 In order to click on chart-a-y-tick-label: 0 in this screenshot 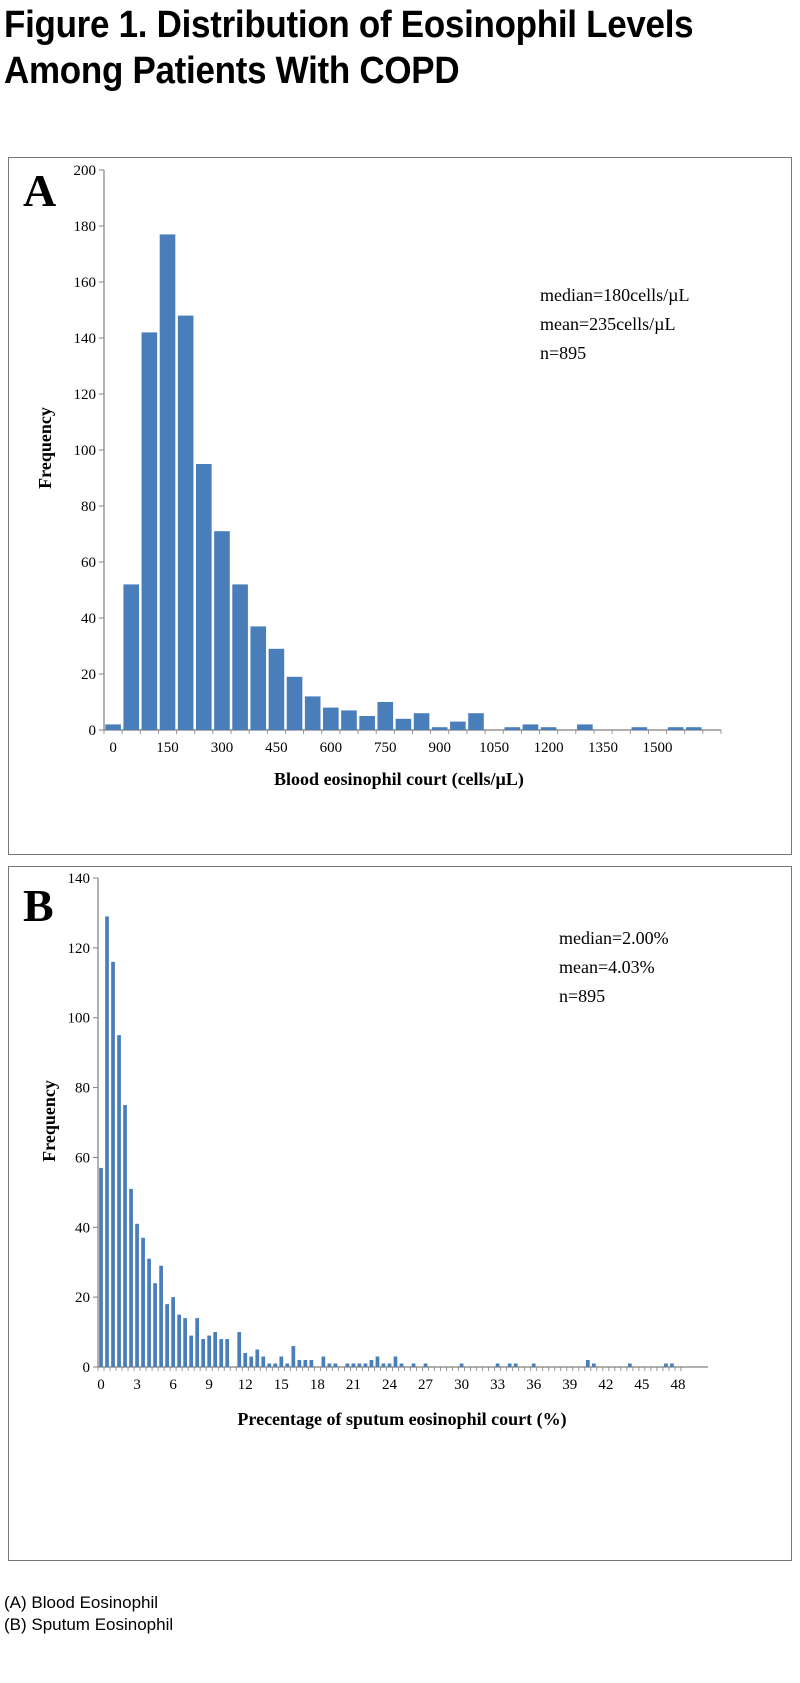, I will do `click(93, 731)`.